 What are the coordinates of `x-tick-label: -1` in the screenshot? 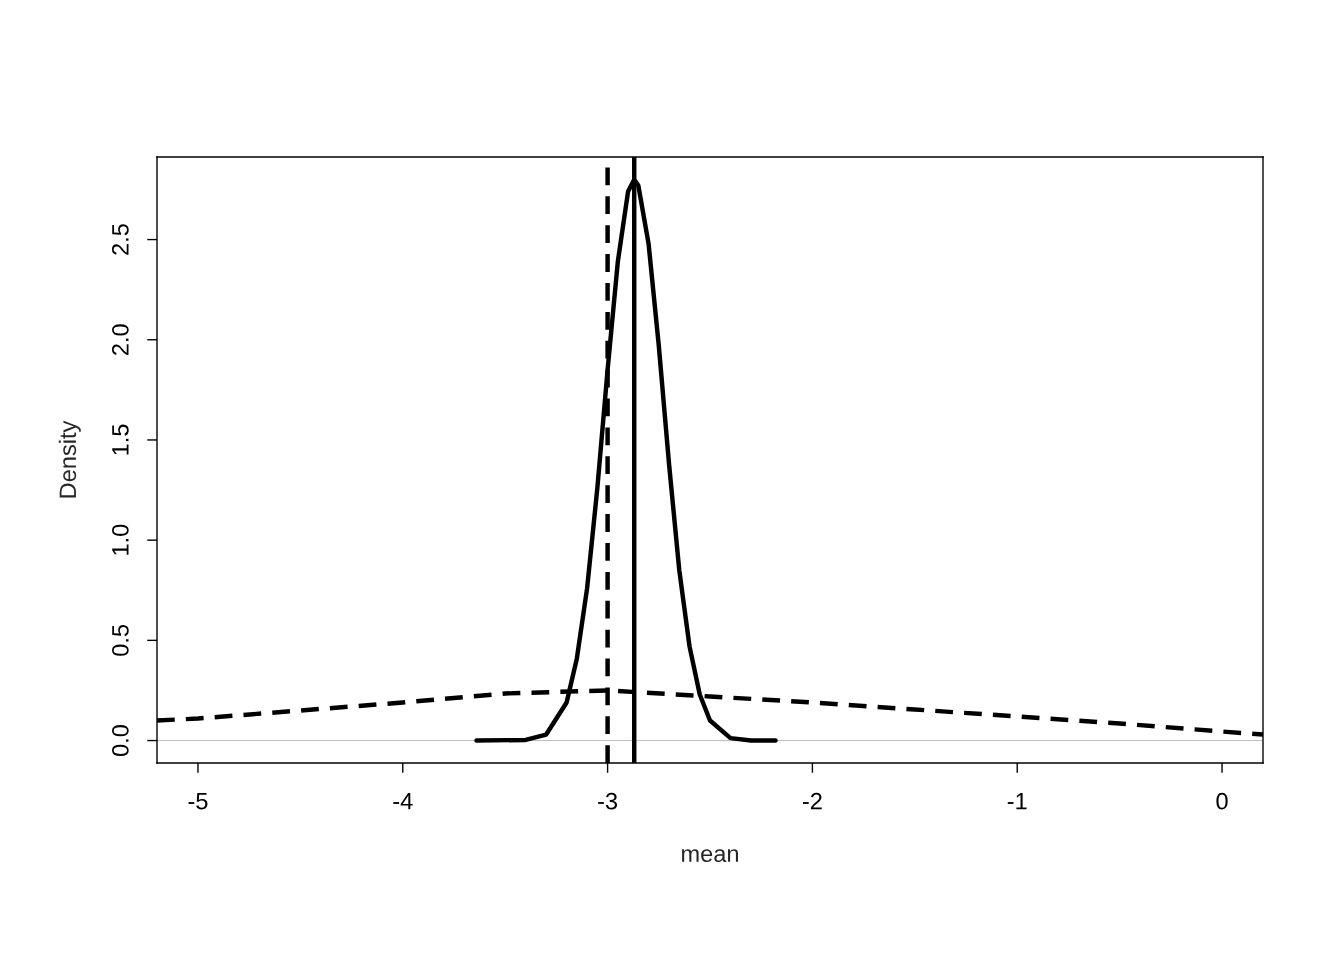 It's located at (1017, 801).